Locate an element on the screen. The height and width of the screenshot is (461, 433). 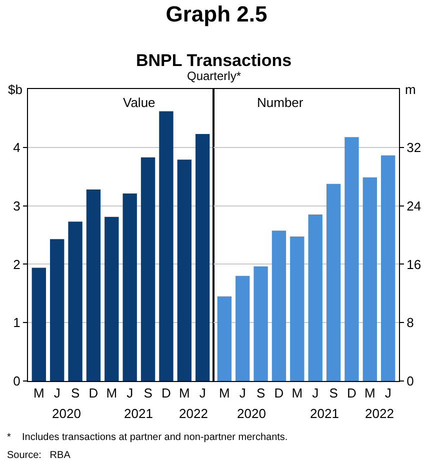
annotation: Number is located at coordinates (280, 102).